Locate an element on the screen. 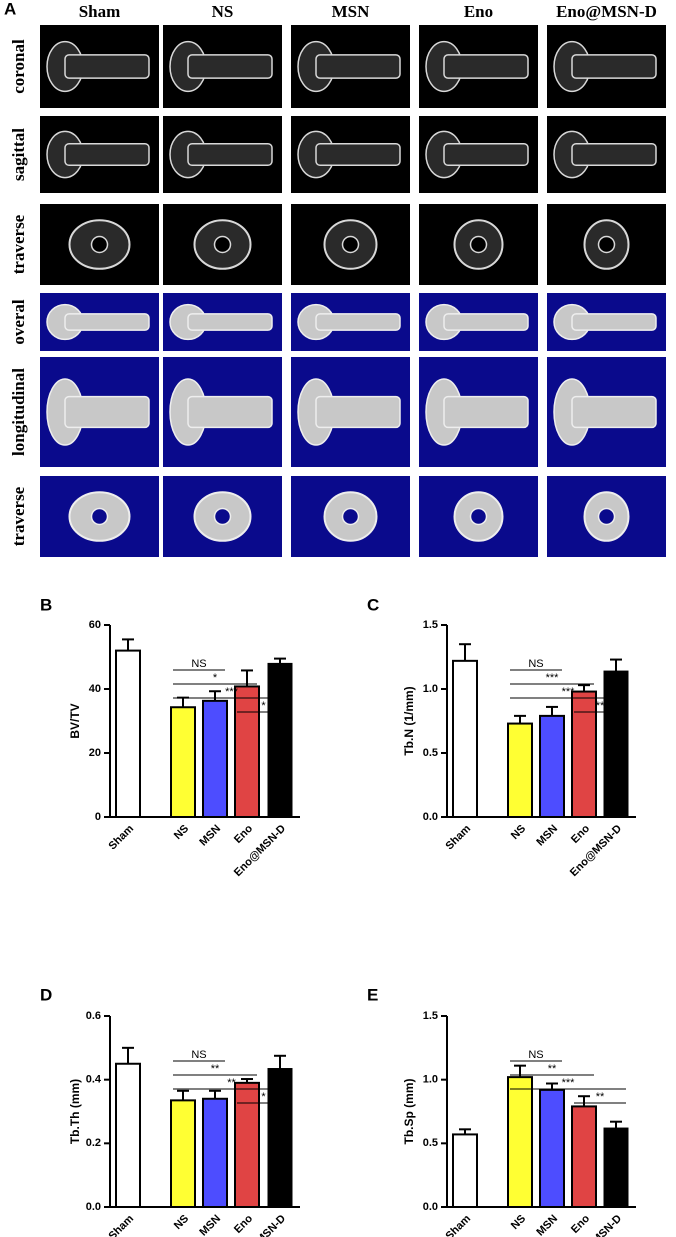 The width and height of the screenshot is (676, 1237). row-label: coronal is located at coordinates (18, 66).